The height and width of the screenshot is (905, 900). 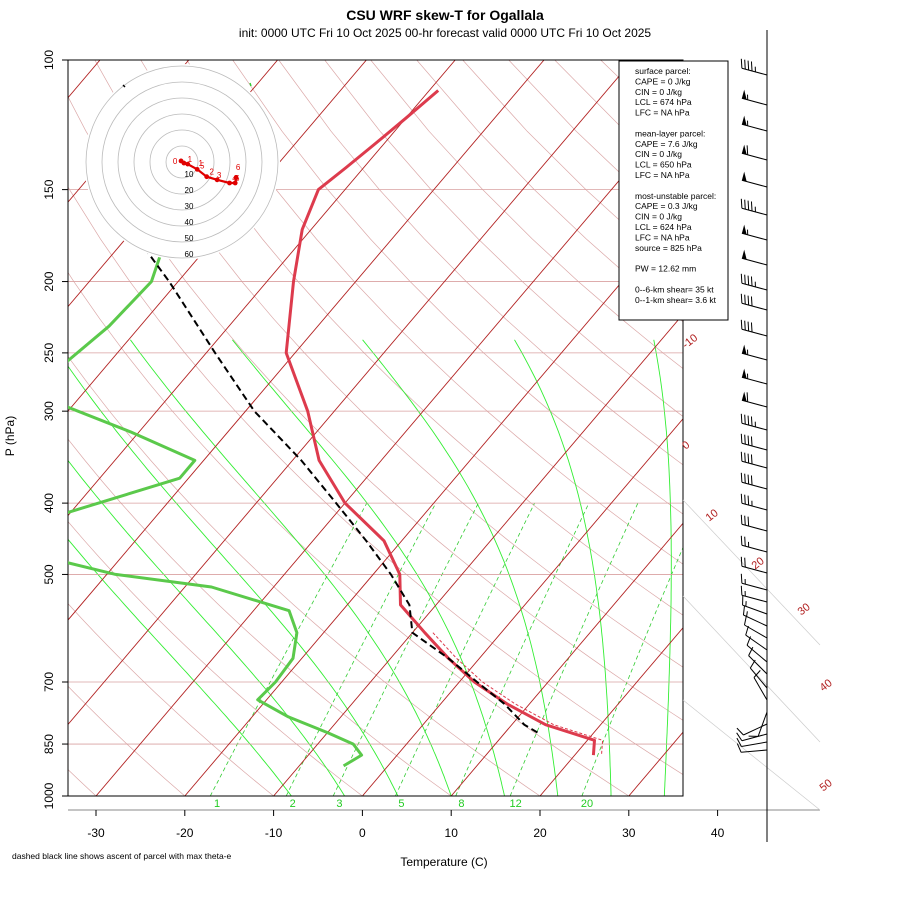 What do you see at coordinates (49, 189) in the screenshot?
I see `y-tick-label: 150` at bounding box center [49, 189].